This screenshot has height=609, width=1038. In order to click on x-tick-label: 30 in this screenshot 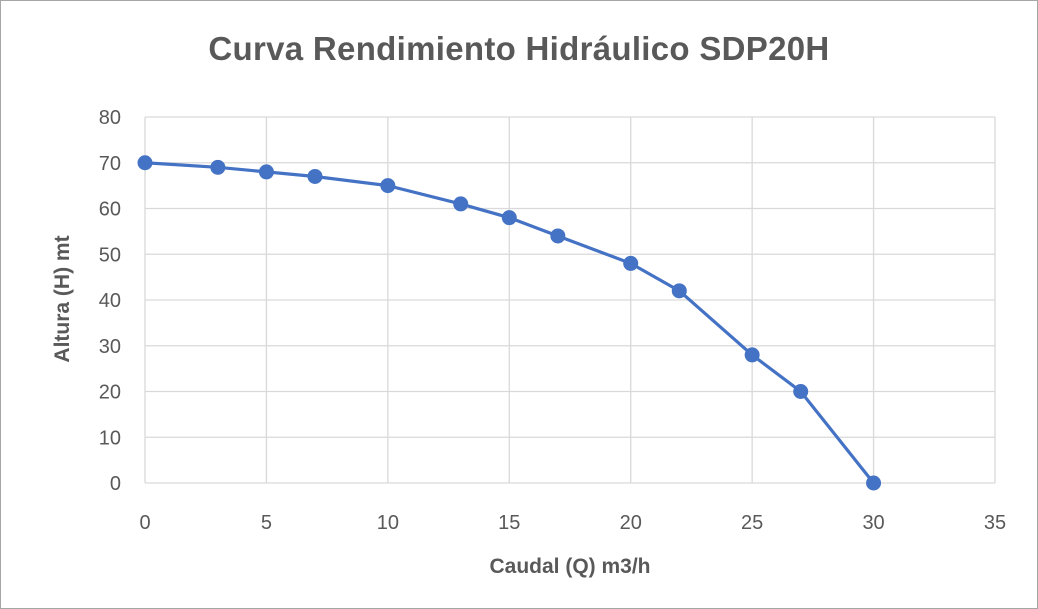, I will do `click(873, 523)`.